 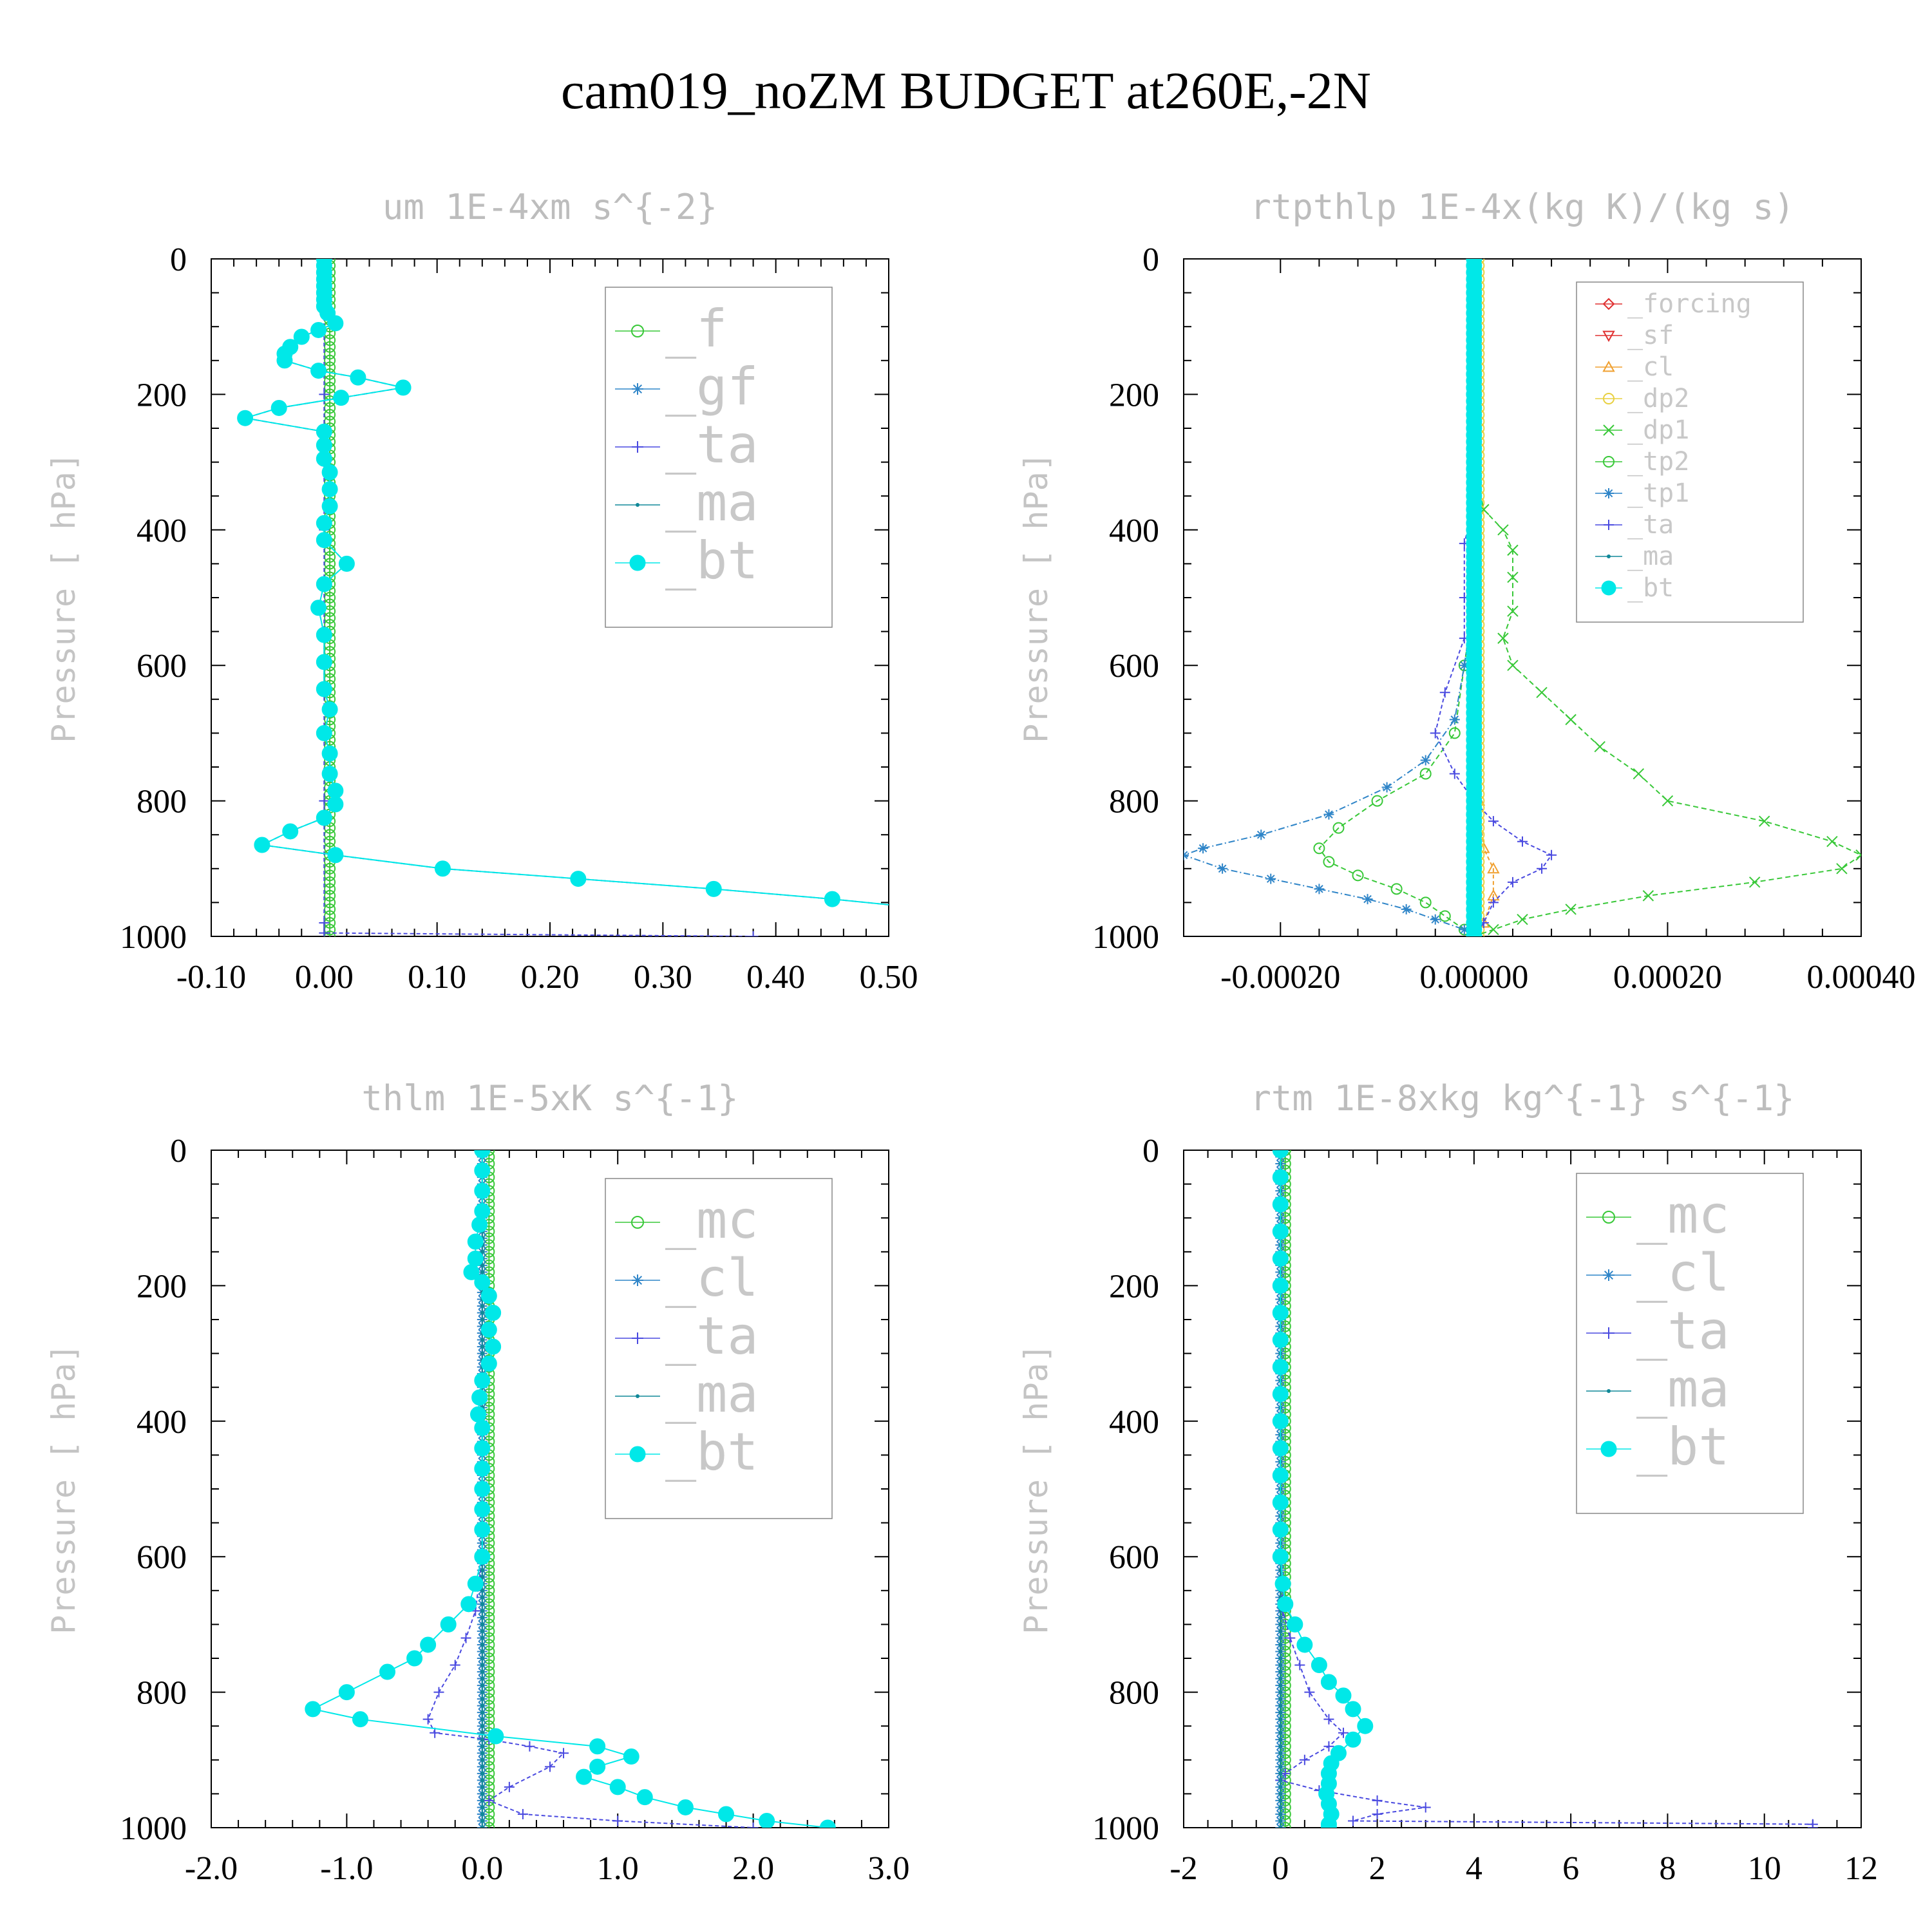 I want to click on y-tick-label: 800, so click(x=1134, y=1694).